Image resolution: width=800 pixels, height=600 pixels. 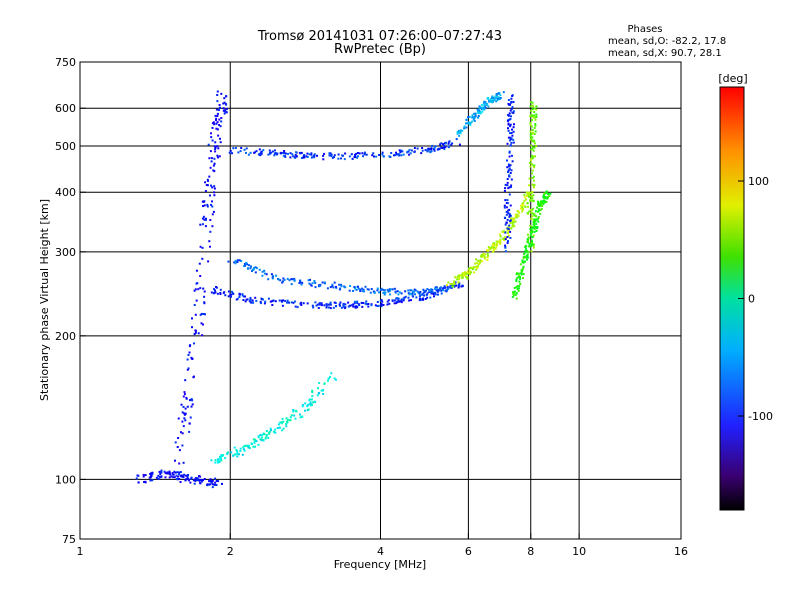 What do you see at coordinates (382, 545) in the screenshot?
I see `x-axis-ticks: 1 2 4 6 8 10 16` at bounding box center [382, 545].